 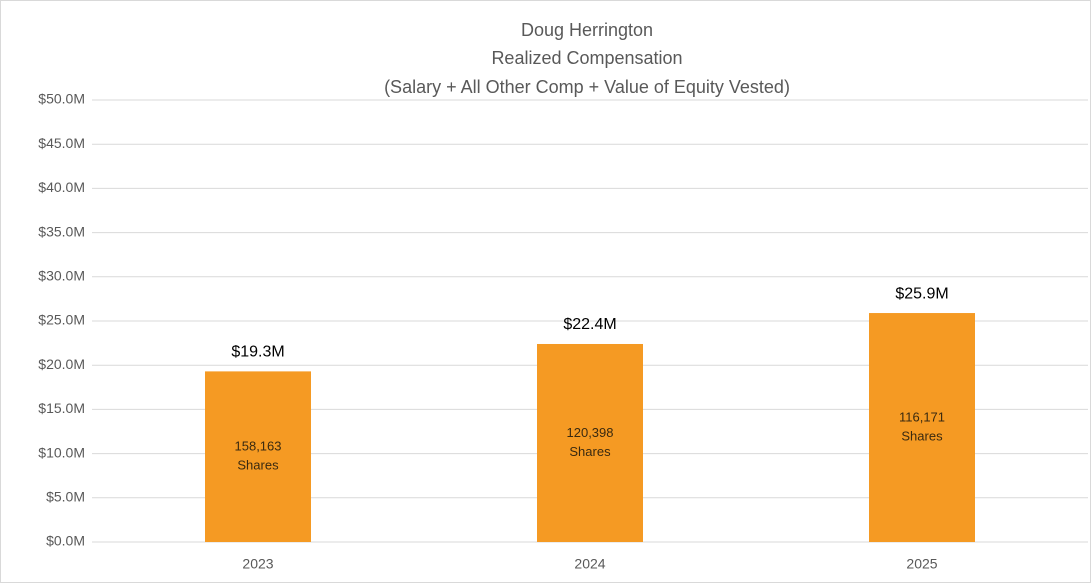 What do you see at coordinates (590, 432) in the screenshot?
I see `bar-annotation: 120,398` at bounding box center [590, 432].